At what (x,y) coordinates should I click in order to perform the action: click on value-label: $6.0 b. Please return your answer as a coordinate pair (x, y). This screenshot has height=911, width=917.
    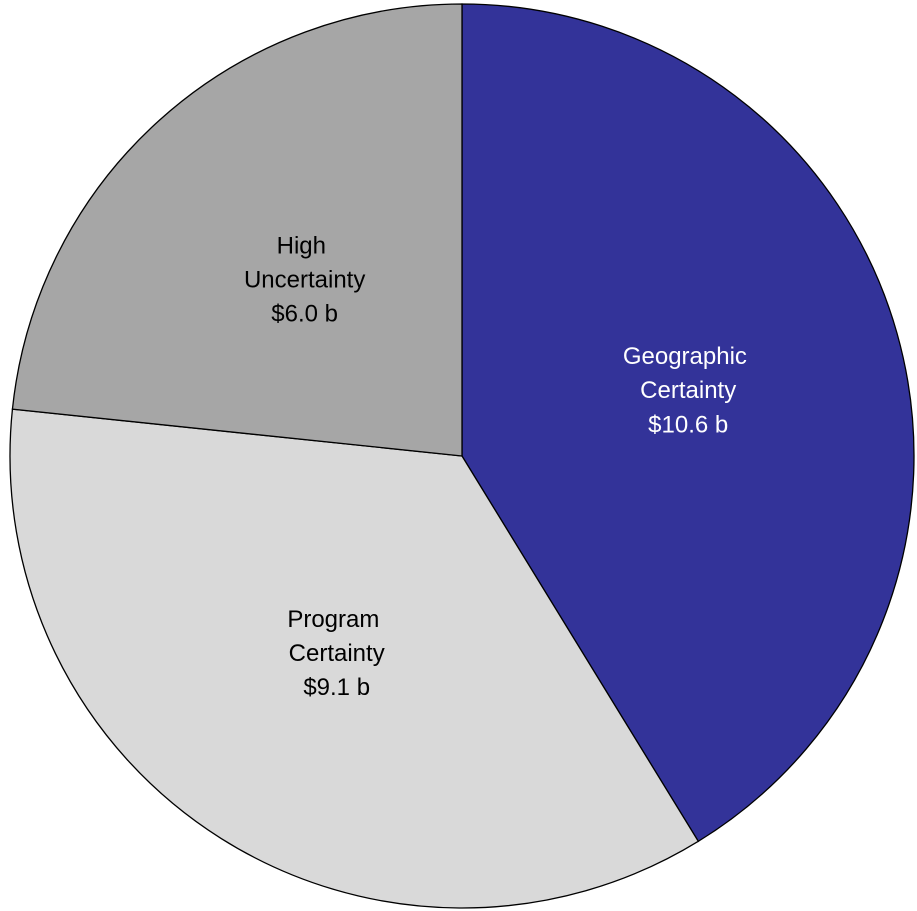
    Looking at the image, I should click on (304, 314).